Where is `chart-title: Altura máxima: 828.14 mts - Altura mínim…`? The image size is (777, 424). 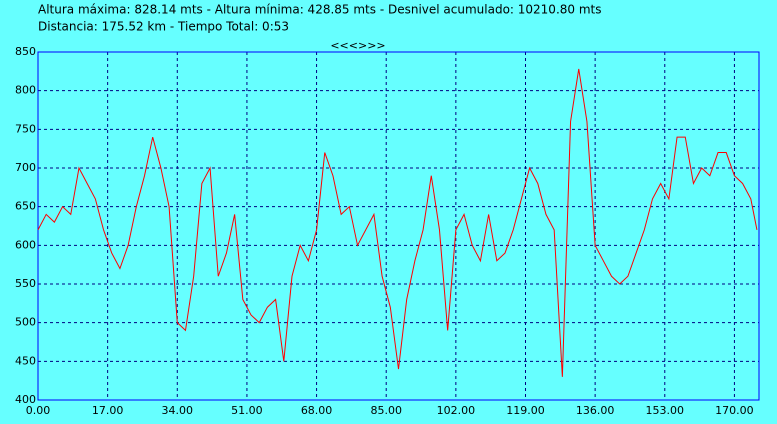
chart-title: Altura máxima: 828.14 mts - Altura mínim… is located at coordinates (320, 10).